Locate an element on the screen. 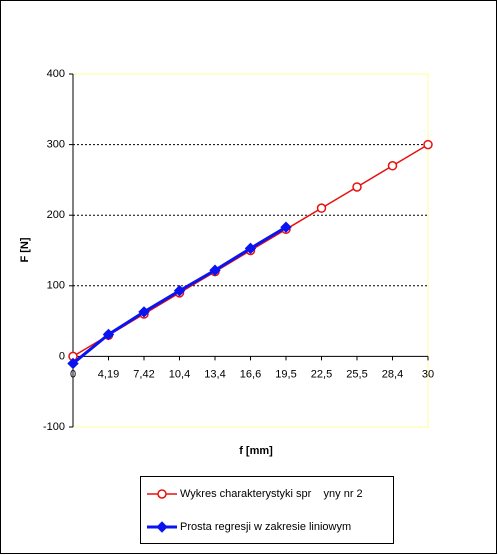  legend-label: Prosta regresji w zakresie liniowym is located at coordinates (265, 527).